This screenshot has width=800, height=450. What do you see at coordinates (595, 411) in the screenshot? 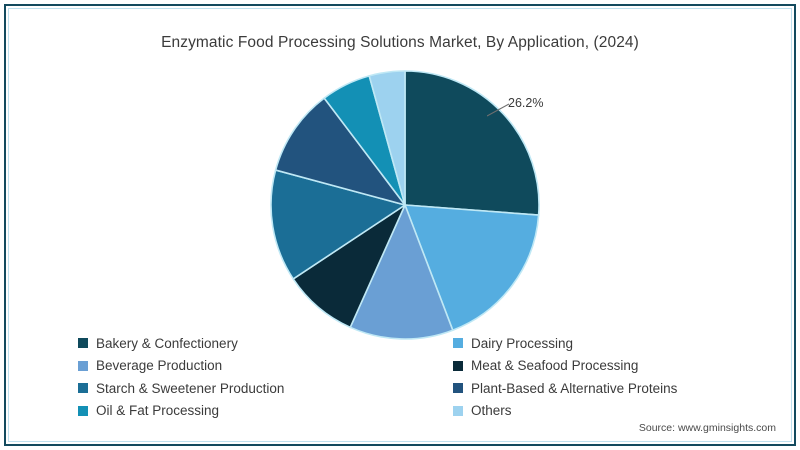
I see `legend-item-others: Others` at bounding box center [595, 411].